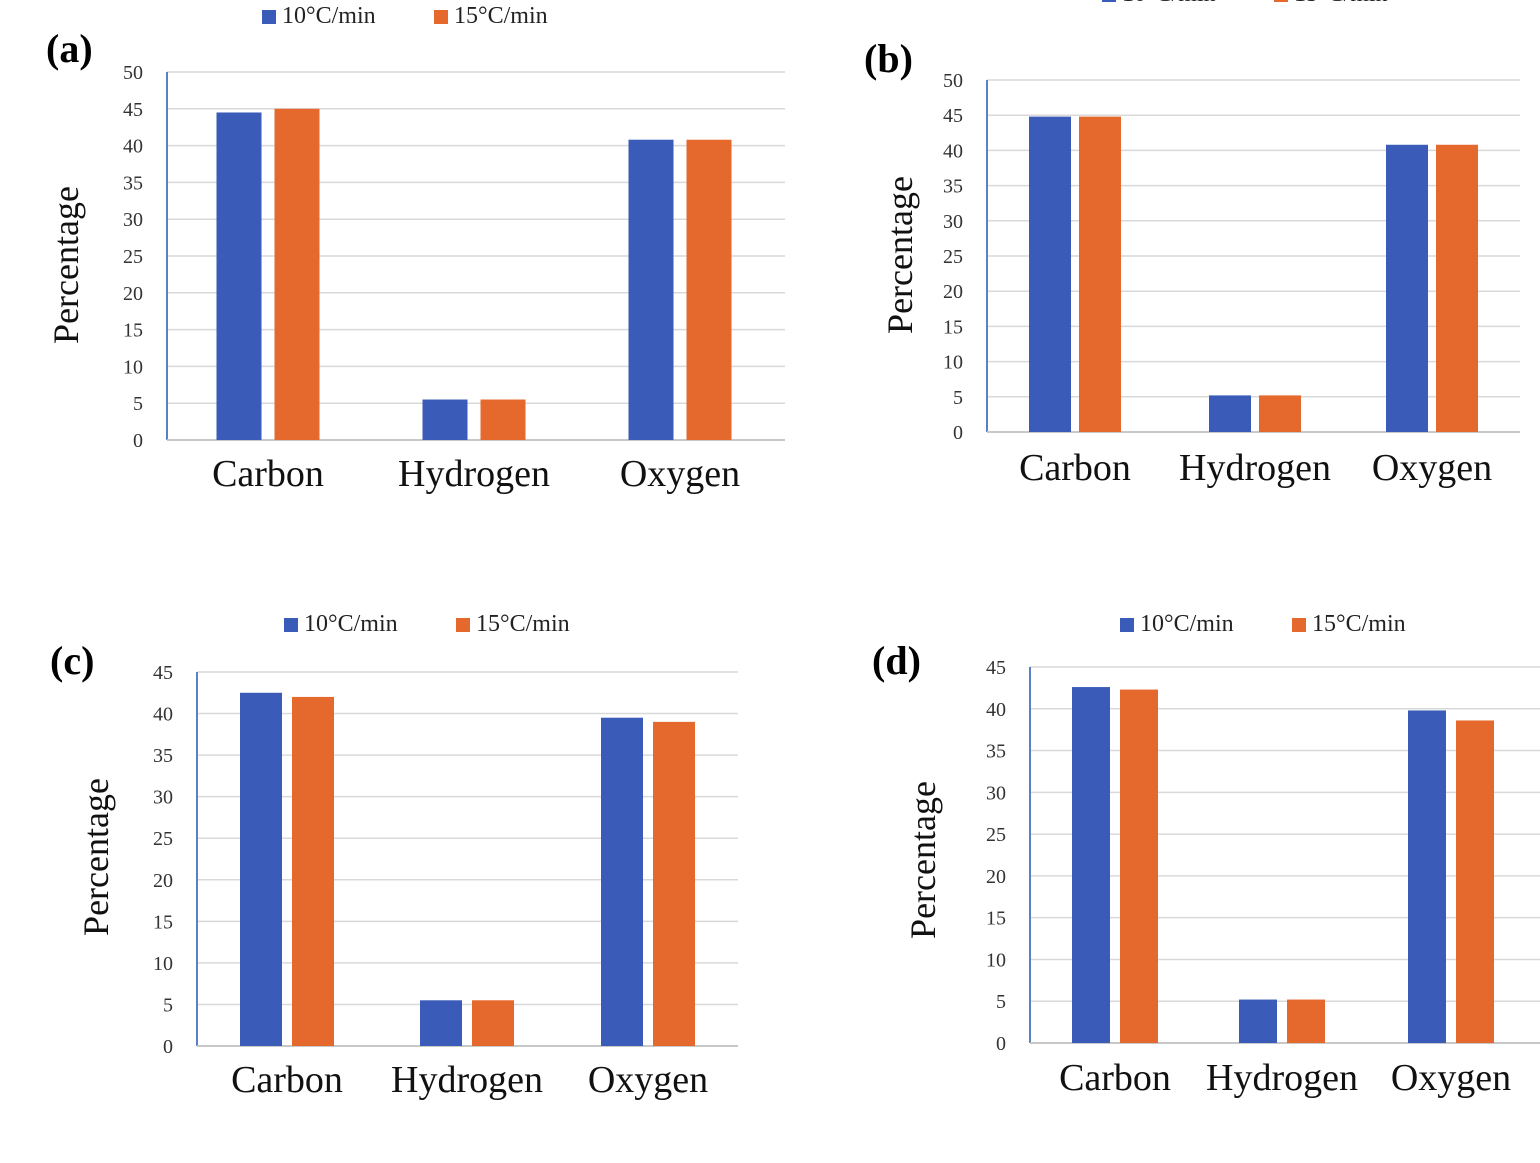 This screenshot has height=1163, width=1540. Describe the element at coordinates (888, 58) in the screenshot. I see `panel-label: (b)` at that location.